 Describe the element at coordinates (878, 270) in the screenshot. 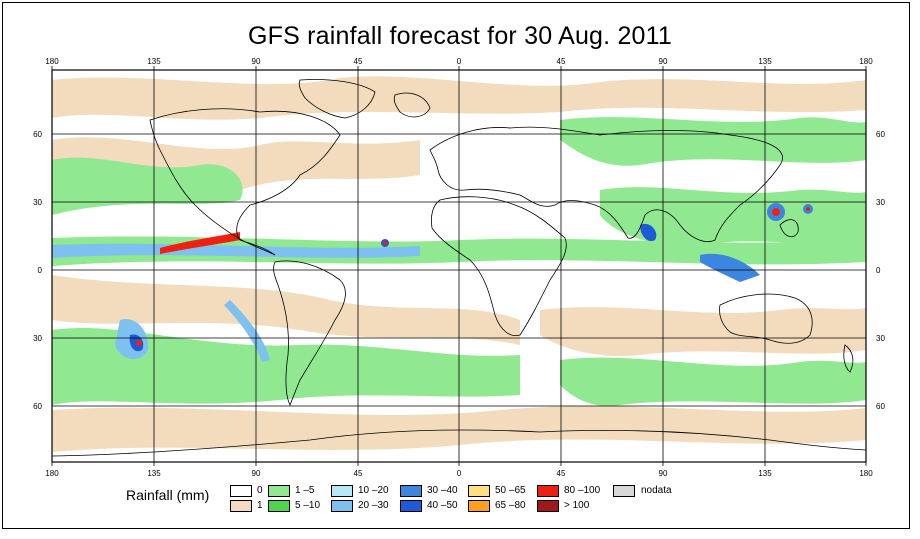

I see `lat-label-right: 0` at that location.